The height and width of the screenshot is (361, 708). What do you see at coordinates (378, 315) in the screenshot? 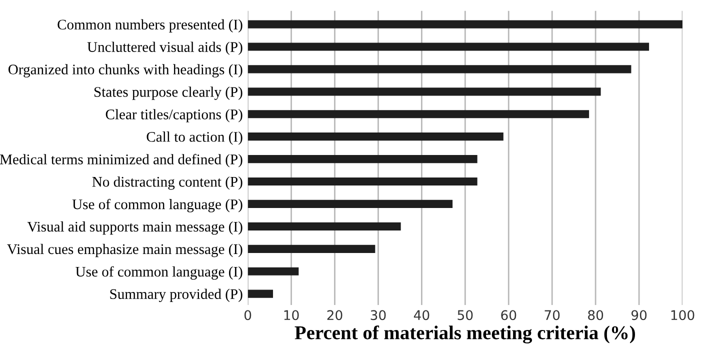
I see `x-tick-label: 30` at bounding box center [378, 315].